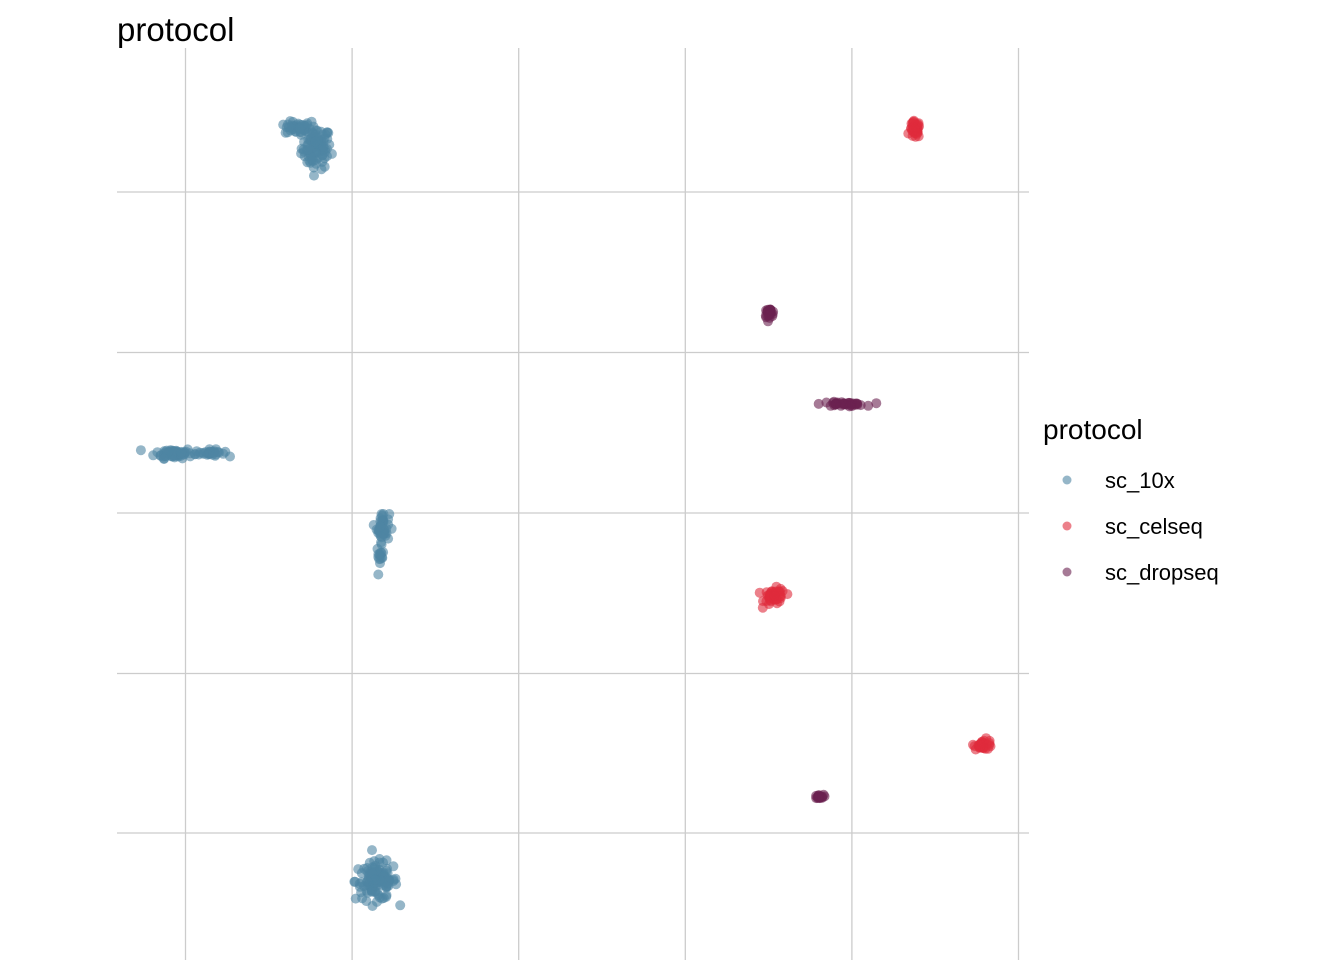 This screenshot has height=960, width=1344. What do you see at coordinates (1131, 499) in the screenshot?
I see `legend: protocol sc_10x sc_celseq sc_dropseq` at bounding box center [1131, 499].